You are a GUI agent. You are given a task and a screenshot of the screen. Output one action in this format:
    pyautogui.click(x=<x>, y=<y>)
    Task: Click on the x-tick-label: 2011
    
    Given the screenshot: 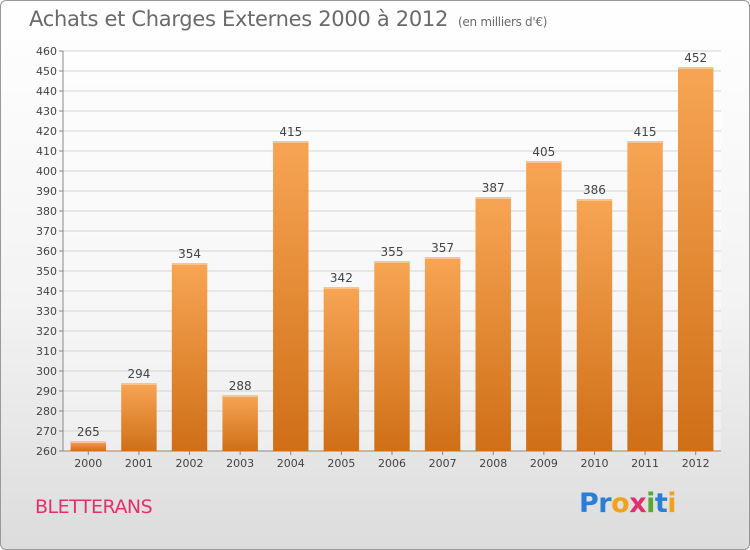 What is the action you would take?
    pyautogui.click(x=645, y=463)
    